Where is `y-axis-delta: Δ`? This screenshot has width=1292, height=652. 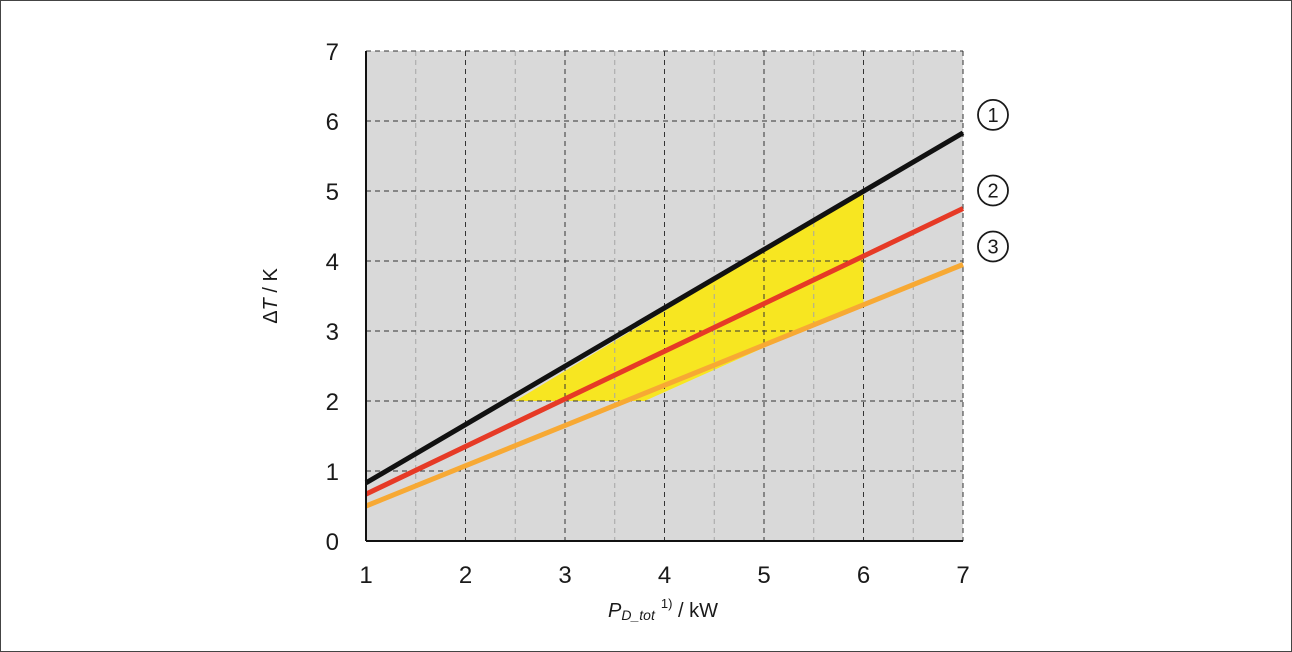 y-axis-delta: Δ is located at coordinates (271, 316).